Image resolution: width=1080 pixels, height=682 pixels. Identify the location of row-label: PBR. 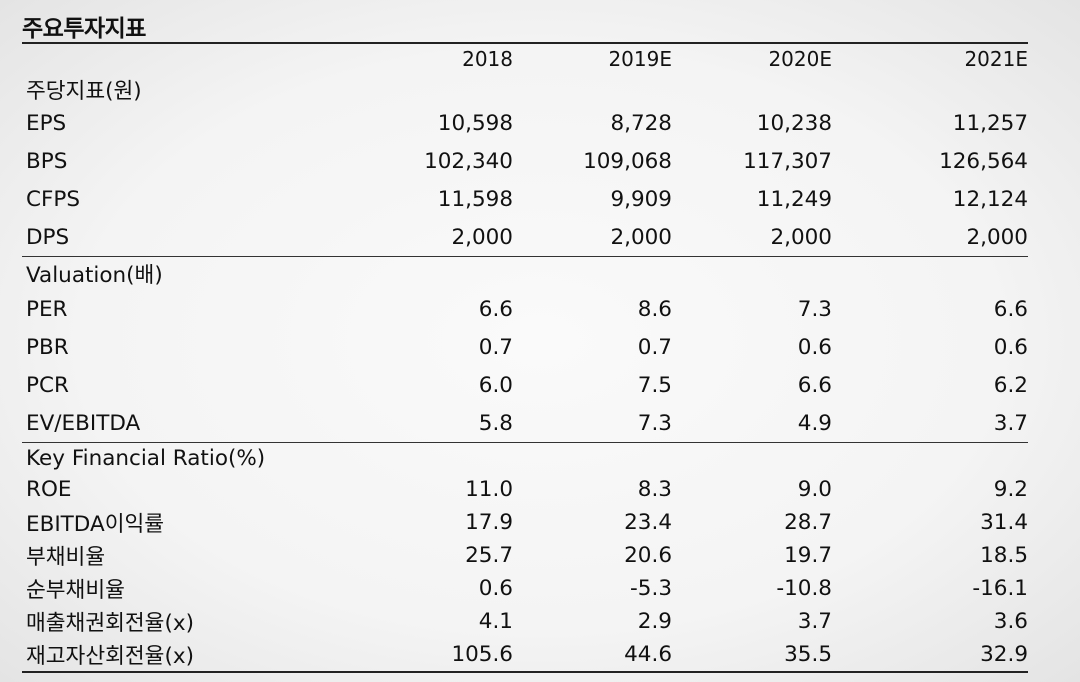
(47, 347).